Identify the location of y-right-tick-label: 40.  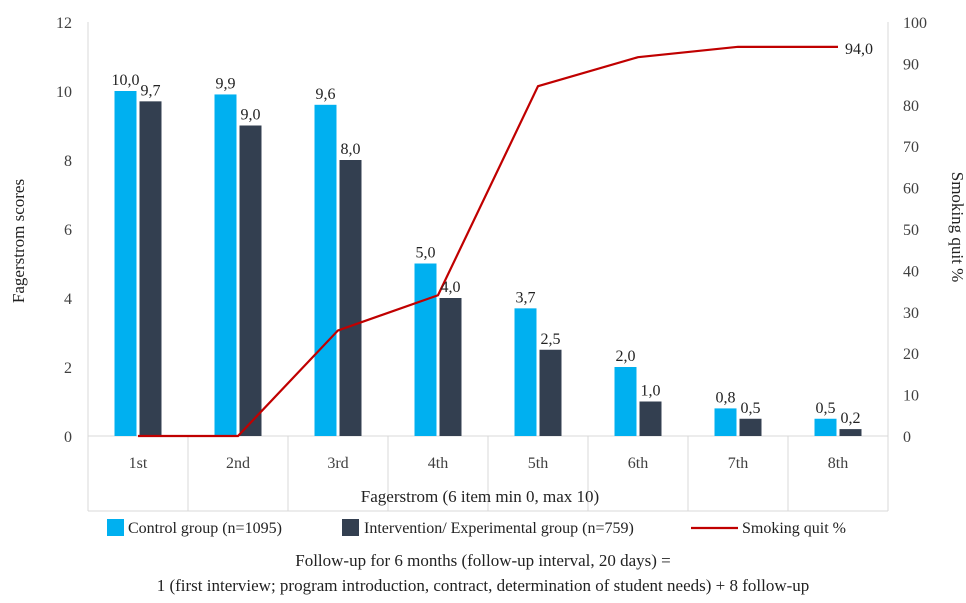
(911, 271).